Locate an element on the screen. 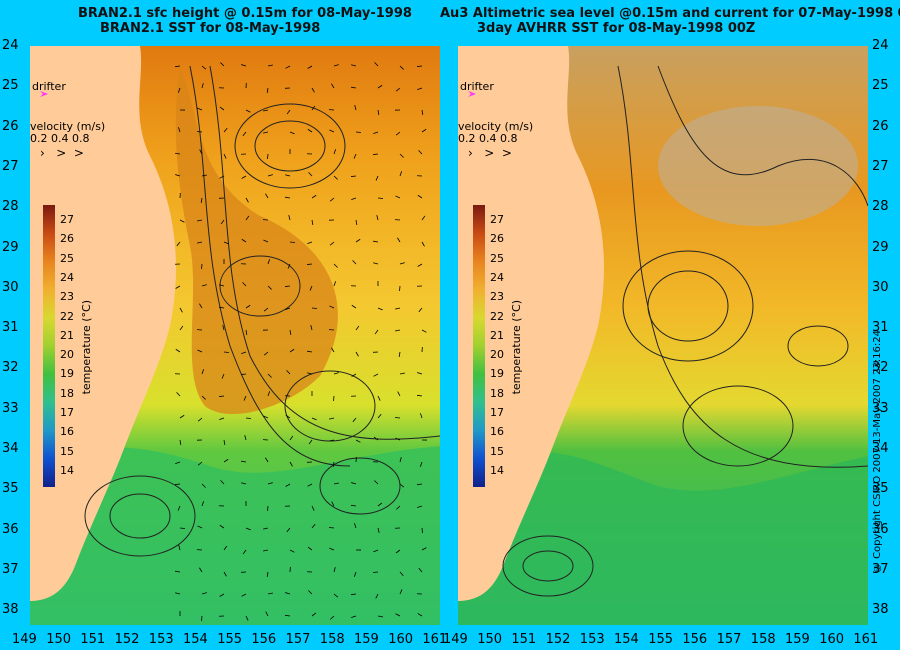  colorbar-tick: 17 is located at coordinates (497, 412).